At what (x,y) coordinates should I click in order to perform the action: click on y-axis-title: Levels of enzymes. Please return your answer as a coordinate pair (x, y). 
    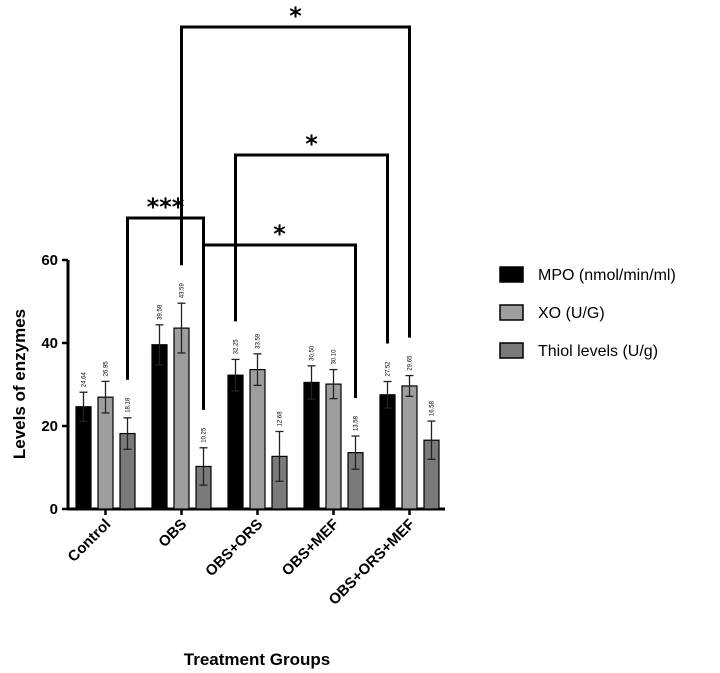
    Looking at the image, I should click on (19, 384).